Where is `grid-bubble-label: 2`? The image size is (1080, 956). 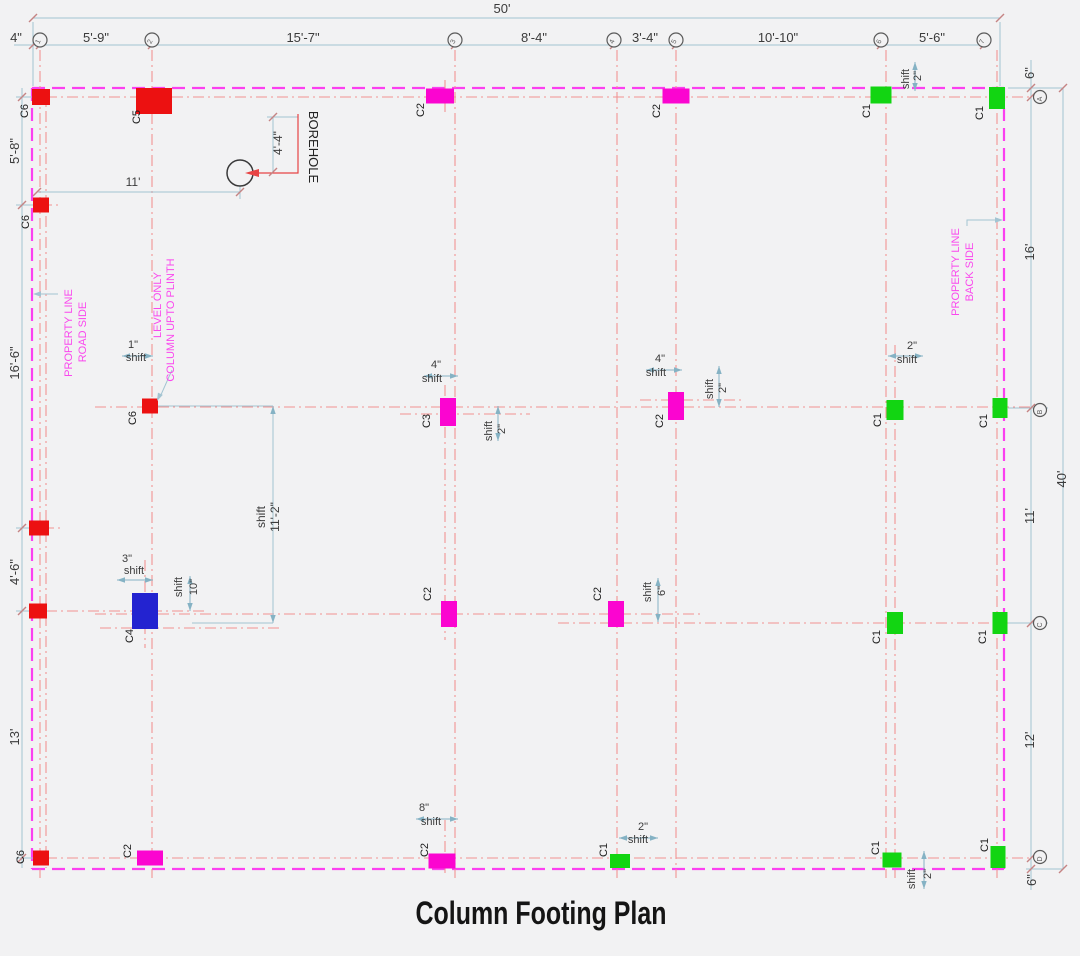 grid-bubble-label: 2 is located at coordinates (151, 42).